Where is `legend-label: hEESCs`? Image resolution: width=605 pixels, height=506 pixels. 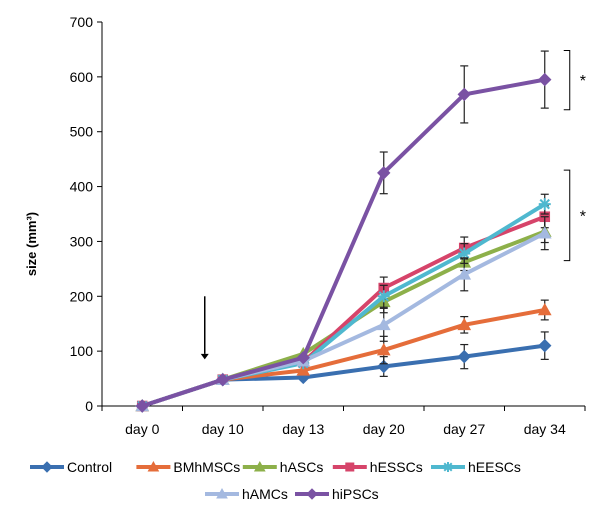 legend-label: hEESCs is located at coordinates (494, 467).